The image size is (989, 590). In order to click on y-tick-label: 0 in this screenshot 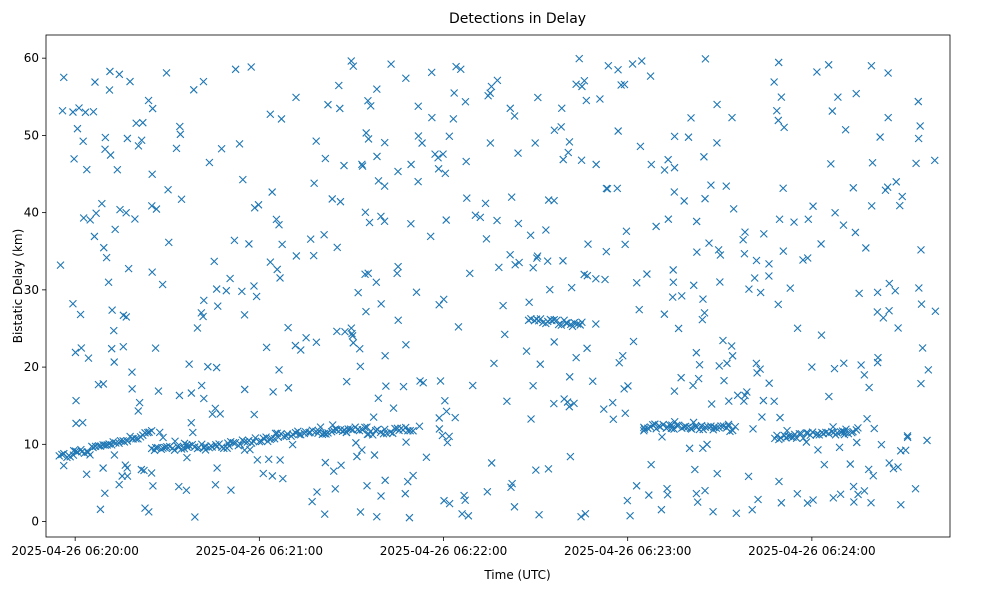, I will do `click(35, 522)`.